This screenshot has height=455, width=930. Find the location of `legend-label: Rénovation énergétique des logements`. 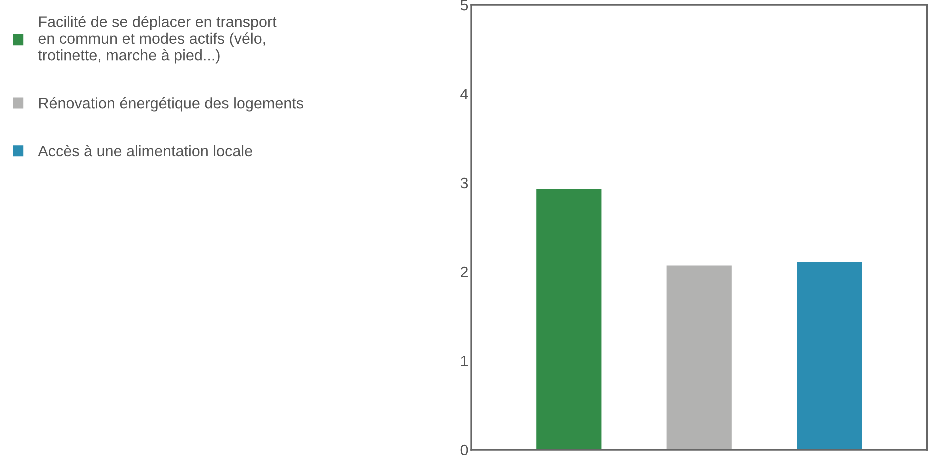

legend-label: Rénovation énergétique des logements is located at coordinates (171, 104).